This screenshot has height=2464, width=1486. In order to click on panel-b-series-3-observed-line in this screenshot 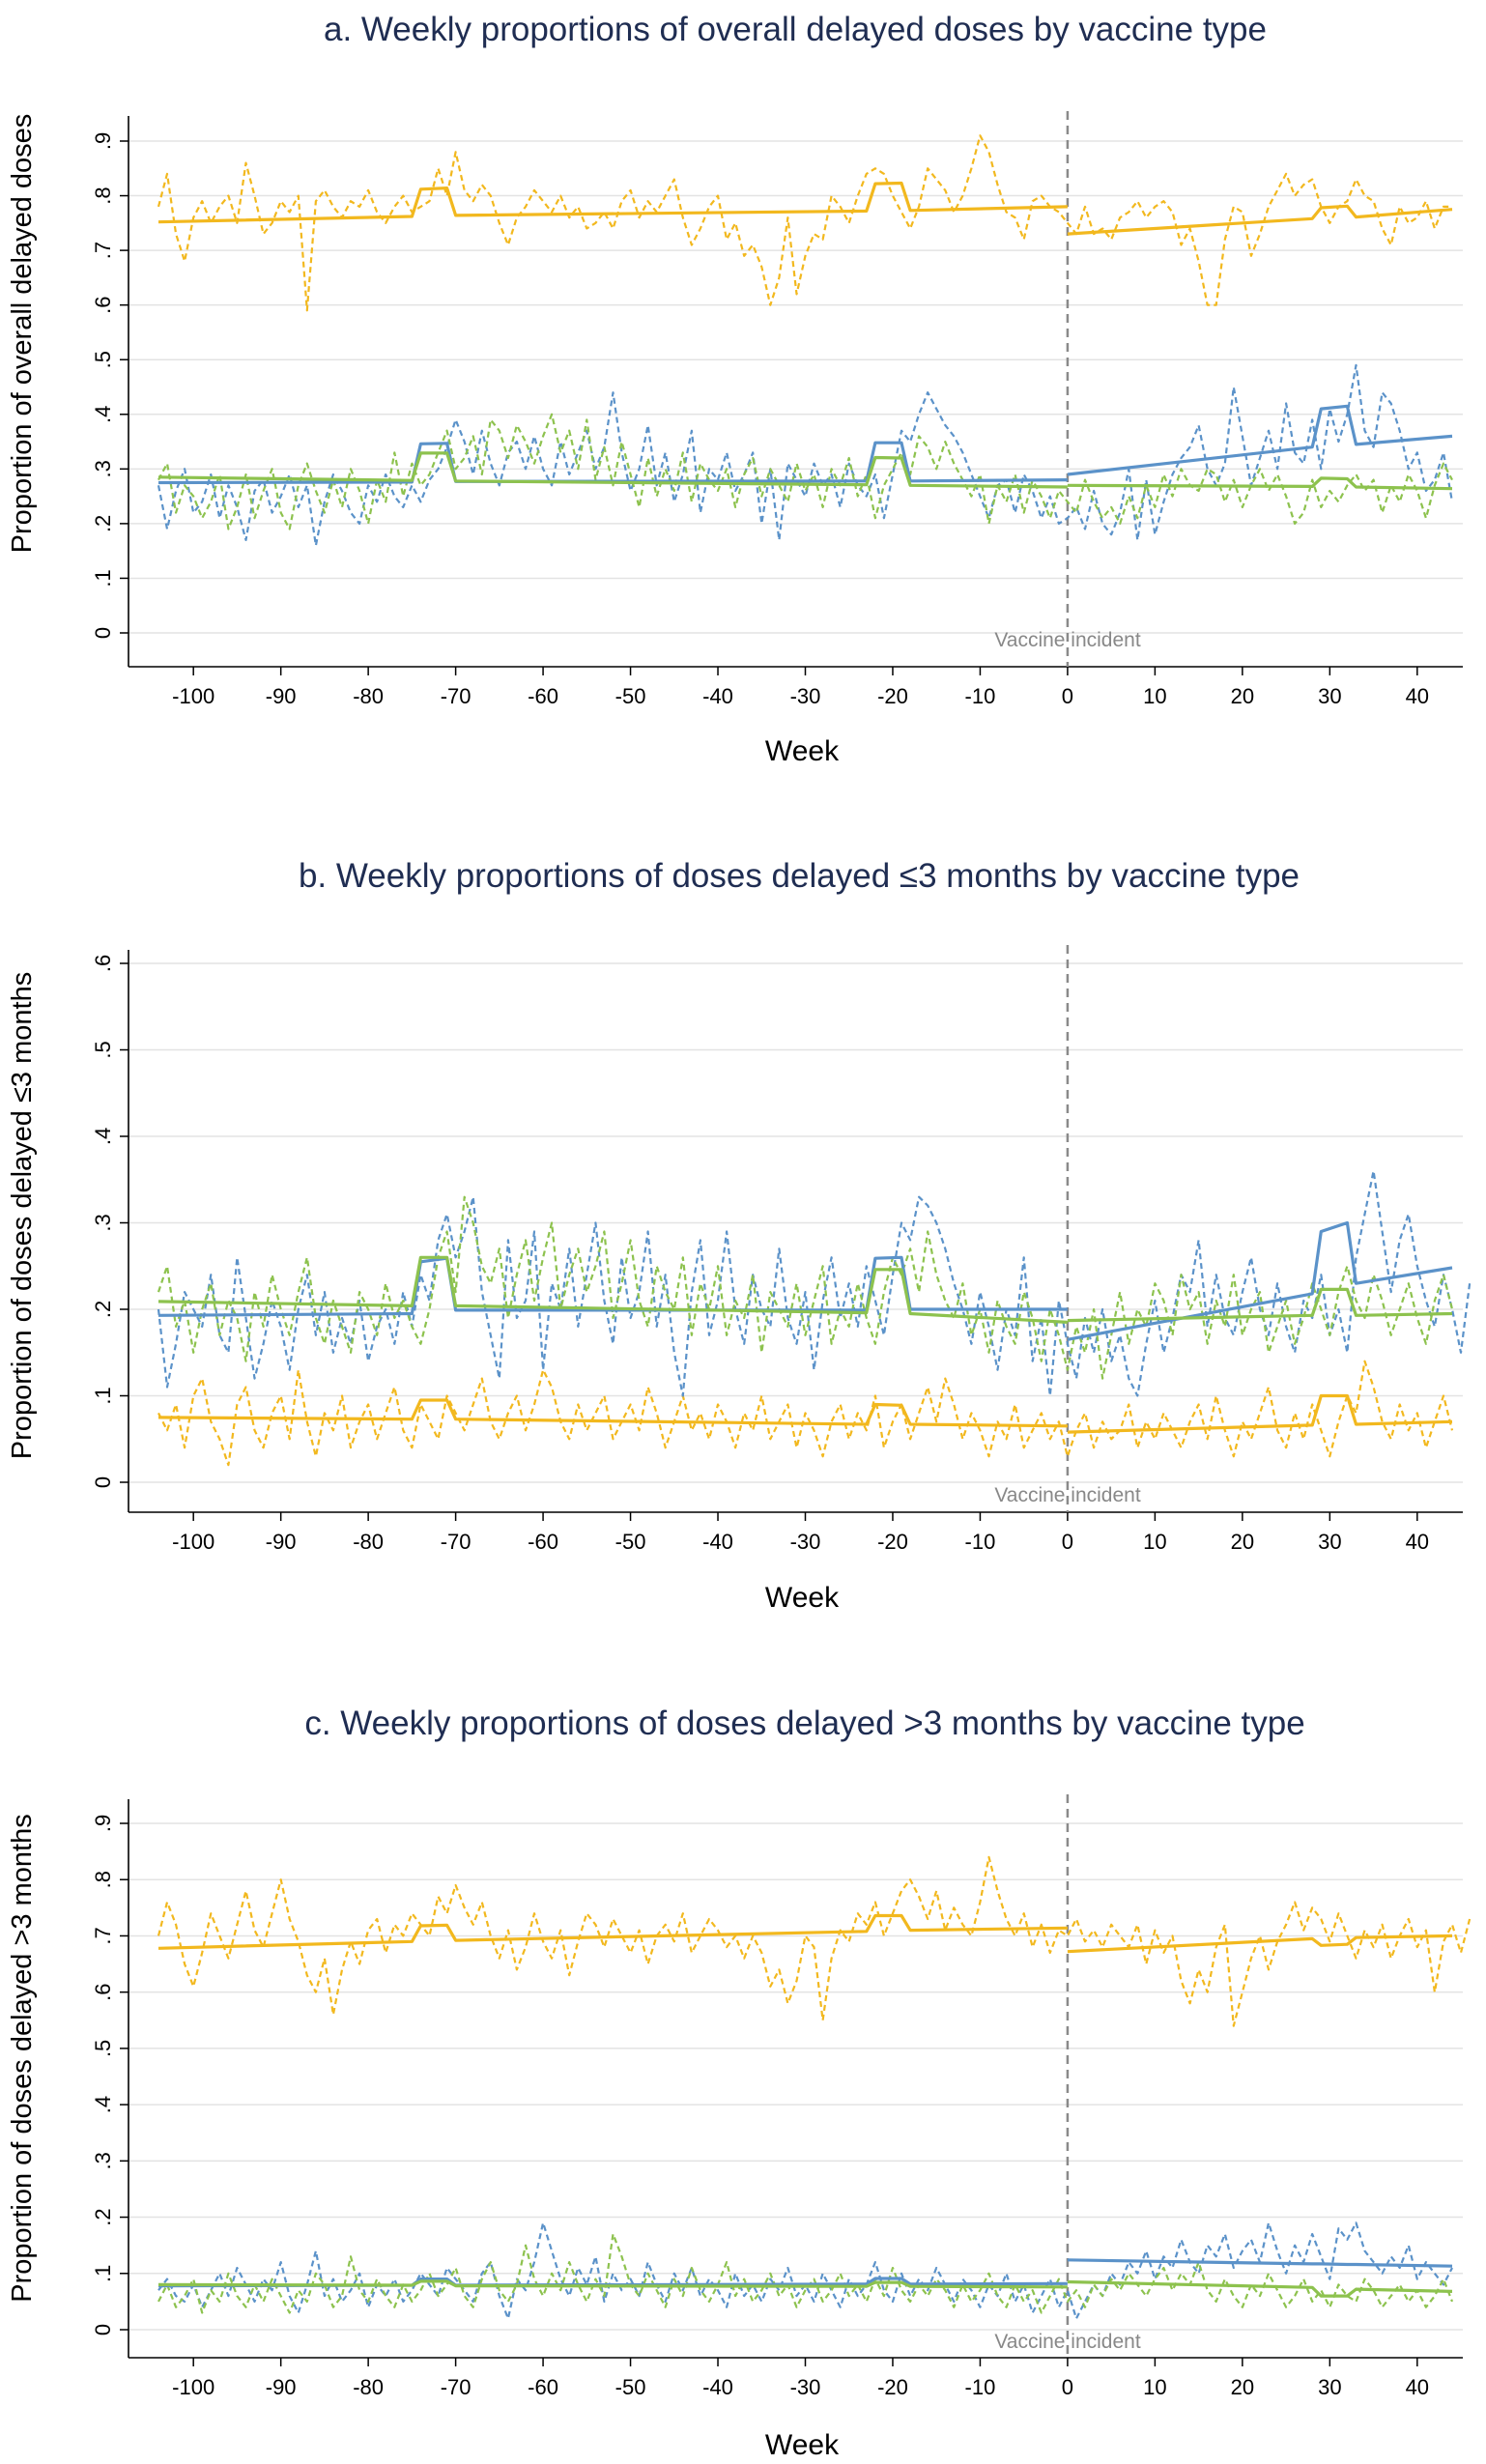, I will do `click(805, 1287)`.